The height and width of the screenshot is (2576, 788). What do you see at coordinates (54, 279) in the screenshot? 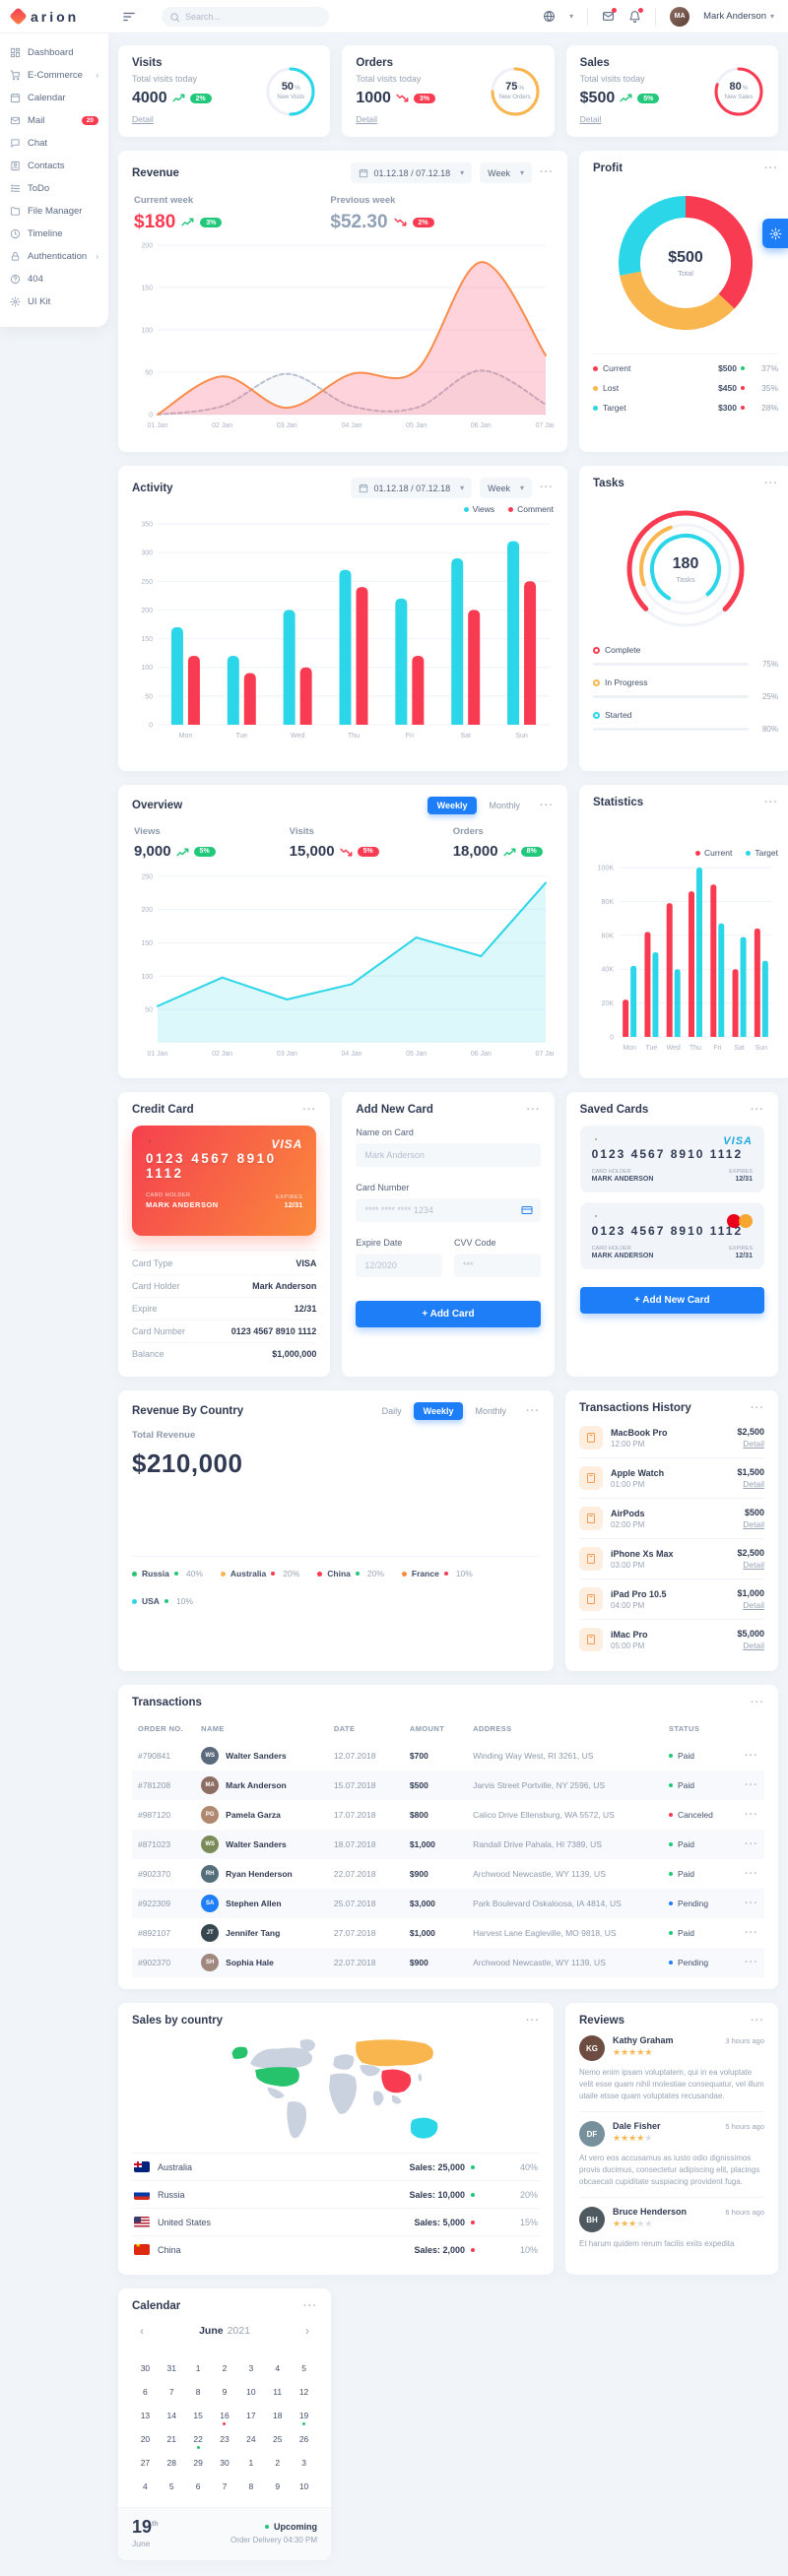
I see `sidebar-item: 404` at bounding box center [54, 279].